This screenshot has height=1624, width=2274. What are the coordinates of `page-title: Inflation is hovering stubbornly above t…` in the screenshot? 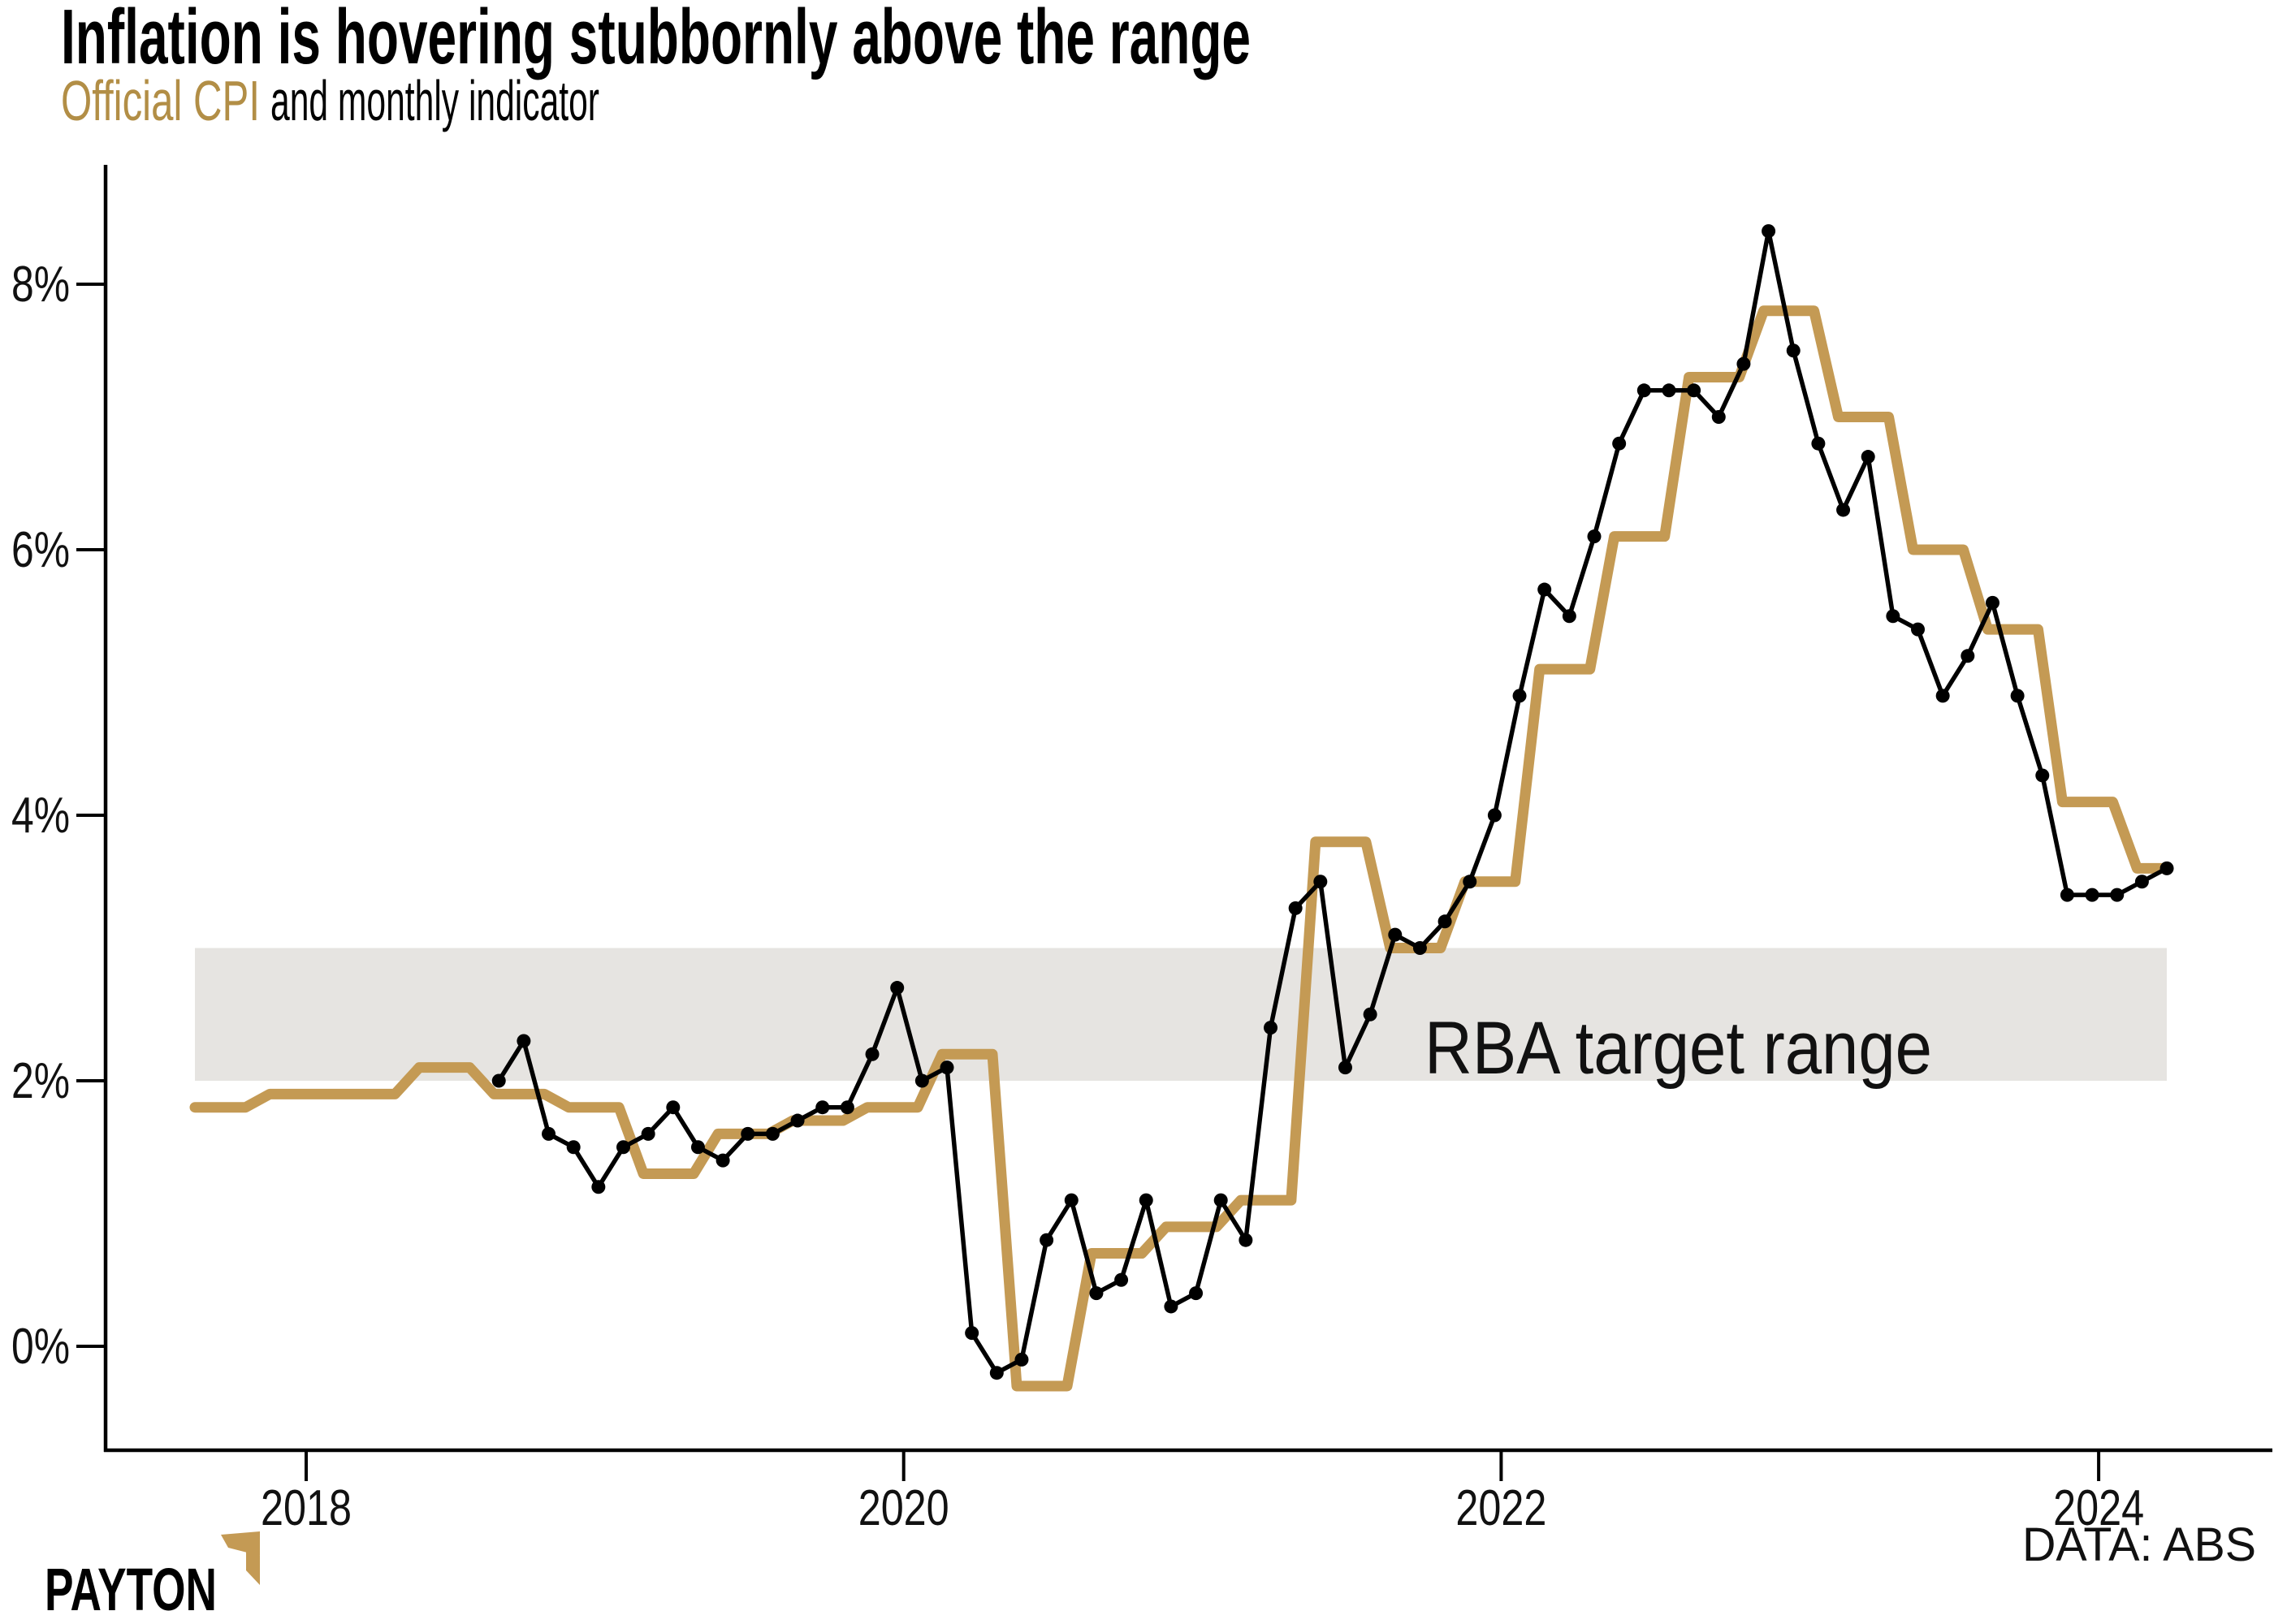 It's located at (656, 40).